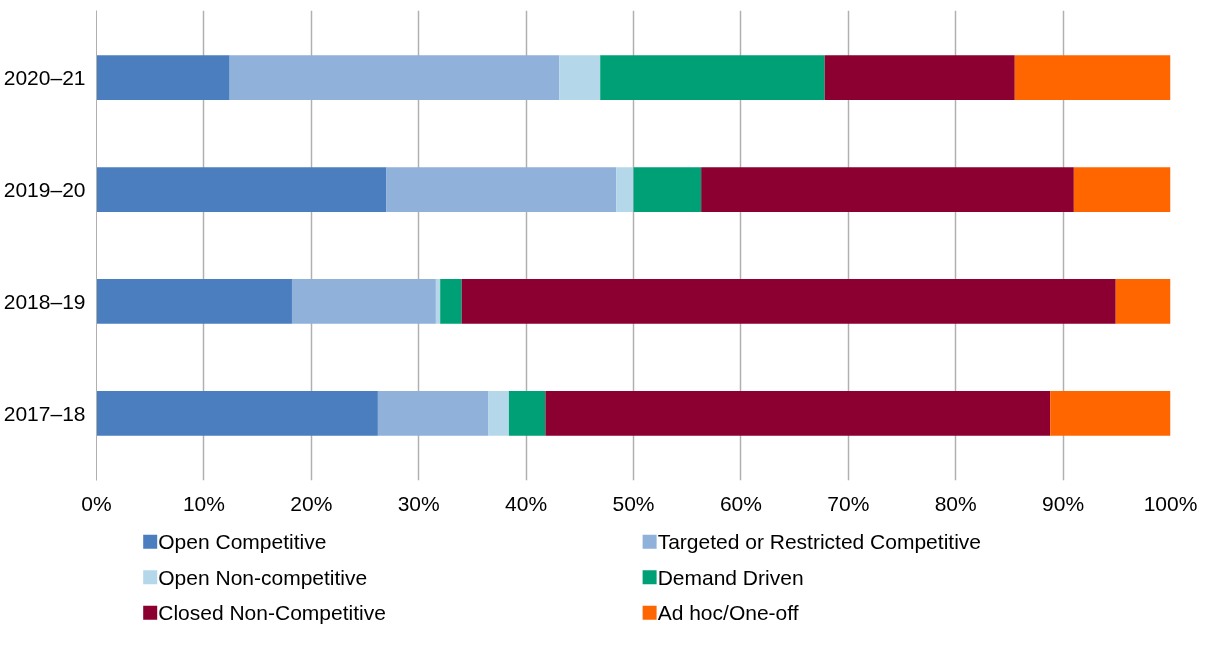 The width and height of the screenshot is (1220, 652). I want to click on x-tick-label: 10%, so click(203, 503).